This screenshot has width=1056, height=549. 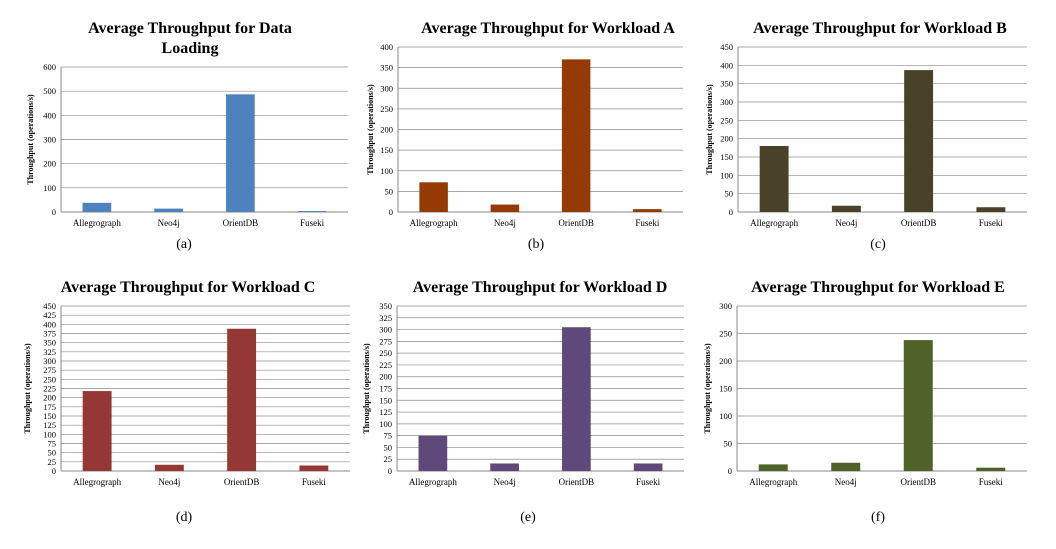 What do you see at coordinates (184, 517) in the screenshot?
I see `subfigure-caption: (d)` at bounding box center [184, 517].